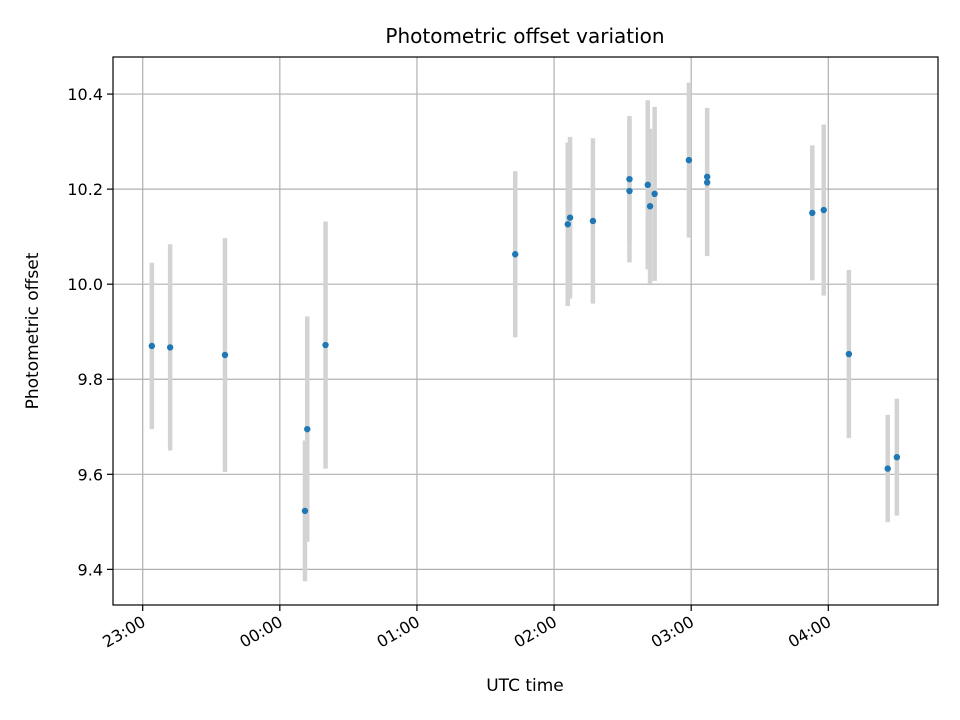 The width and height of the screenshot is (960, 720). Describe the element at coordinates (90, 379) in the screenshot. I see `y-tick-label: 9.8` at that location.